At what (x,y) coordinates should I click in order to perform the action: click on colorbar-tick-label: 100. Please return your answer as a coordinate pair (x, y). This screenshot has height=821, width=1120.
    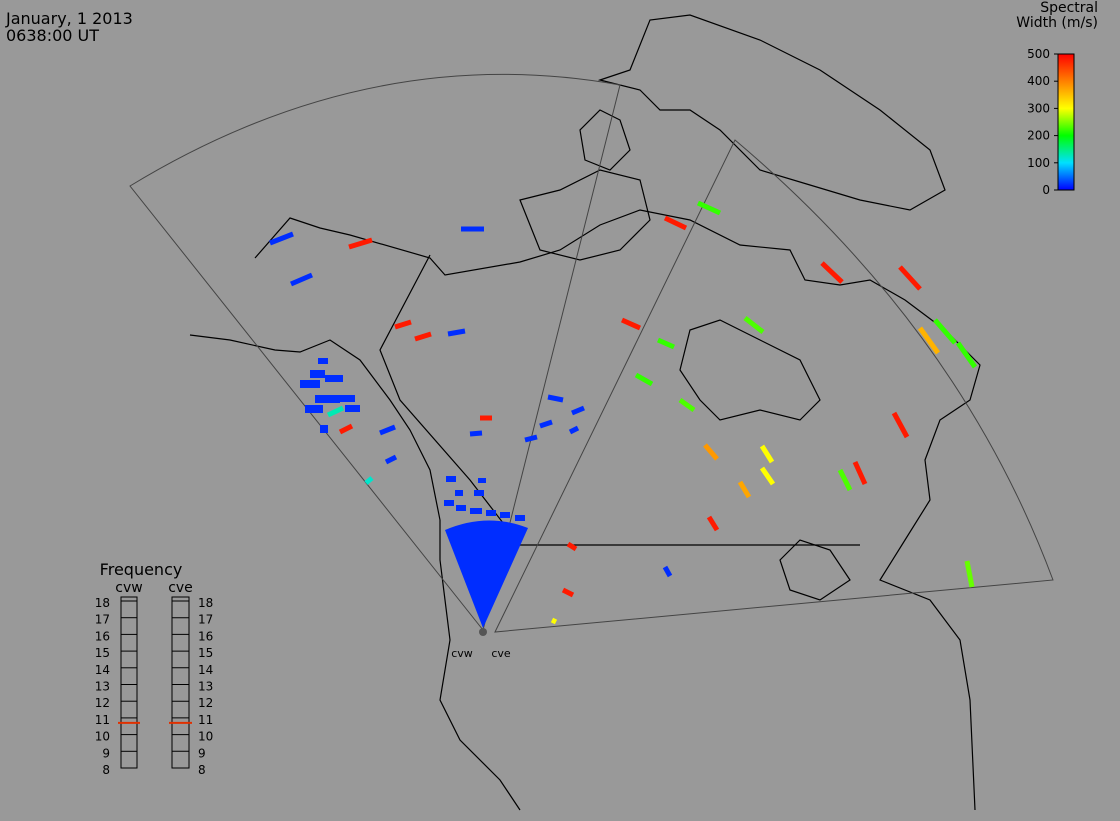
    Looking at the image, I should click on (1038, 163).